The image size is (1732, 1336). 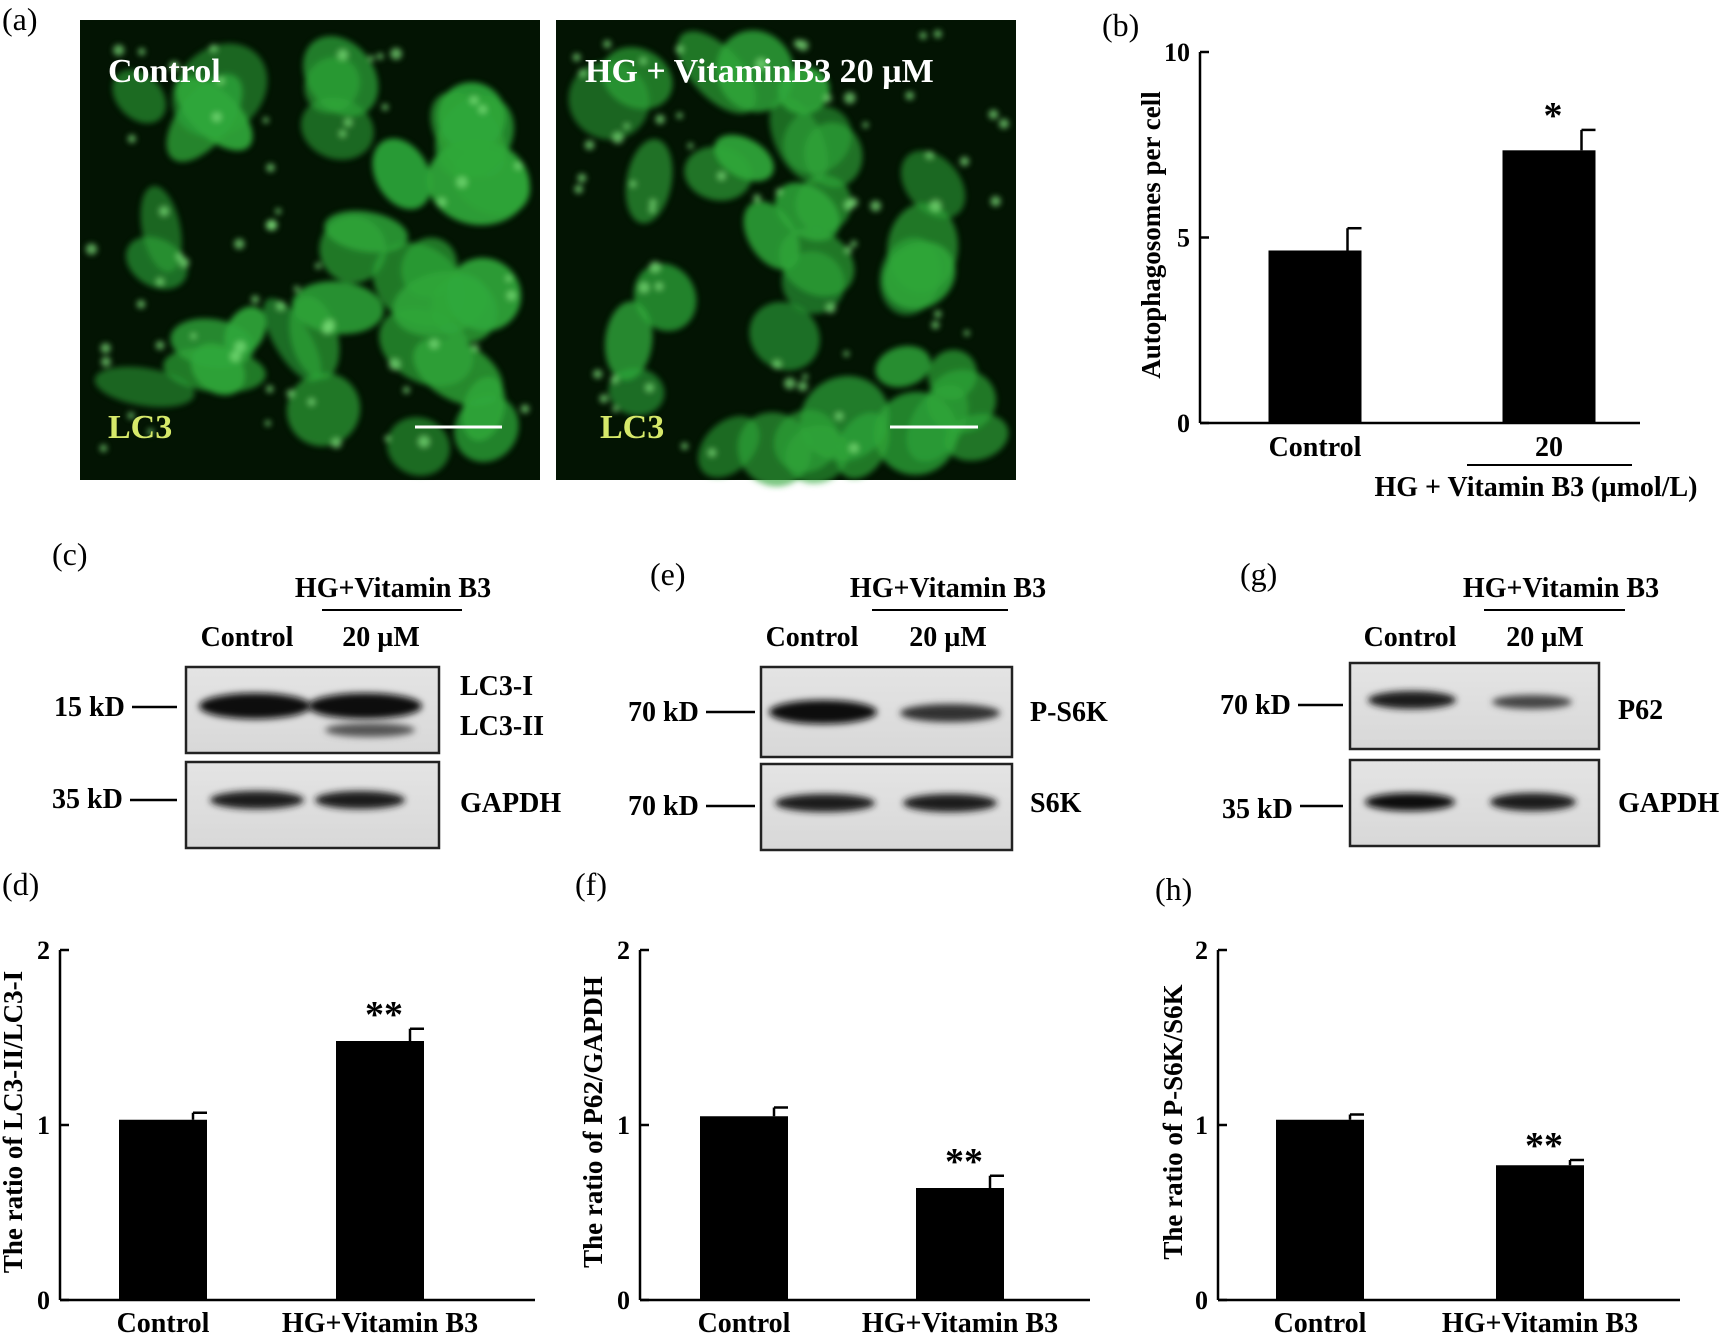 What do you see at coordinates (633, 1125) in the screenshot?
I see `chart-f-yticks: 0 1 2` at bounding box center [633, 1125].